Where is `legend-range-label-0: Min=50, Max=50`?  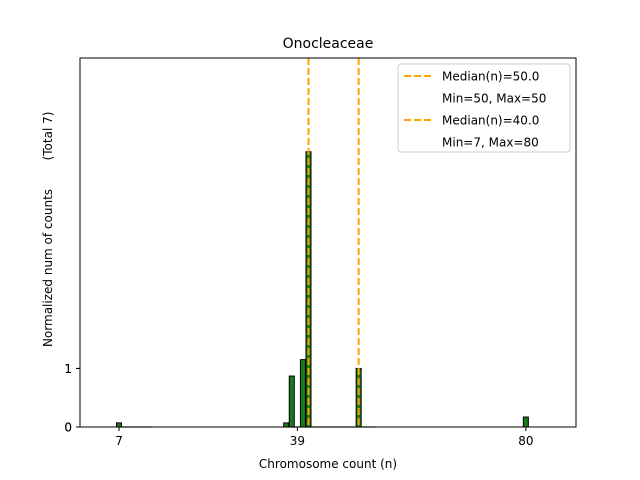
legend-range-label-0: Min=50, Max=50 is located at coordinates (494, 99).